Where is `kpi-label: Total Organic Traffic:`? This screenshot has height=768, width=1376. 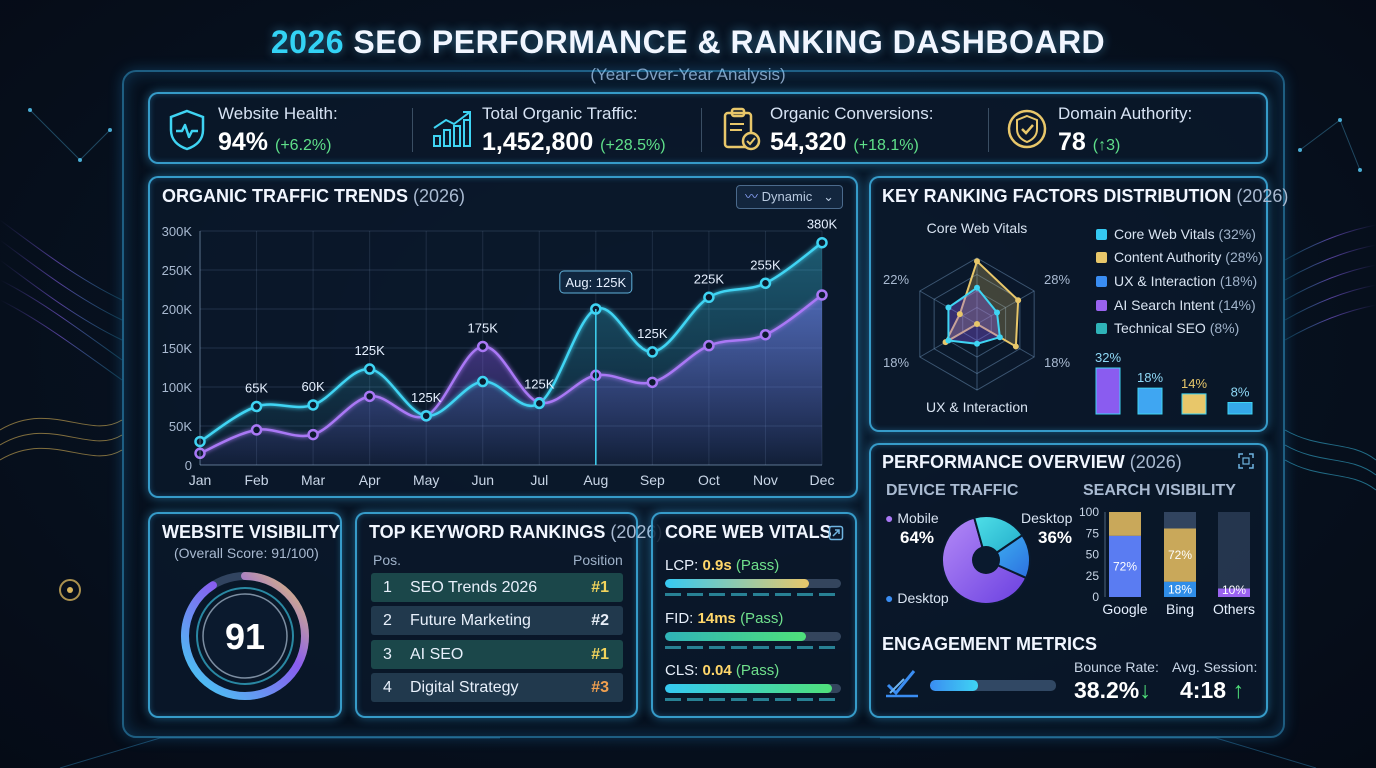
kpi-label: Total Organic Traffic: is located at coordinates (560, 113).